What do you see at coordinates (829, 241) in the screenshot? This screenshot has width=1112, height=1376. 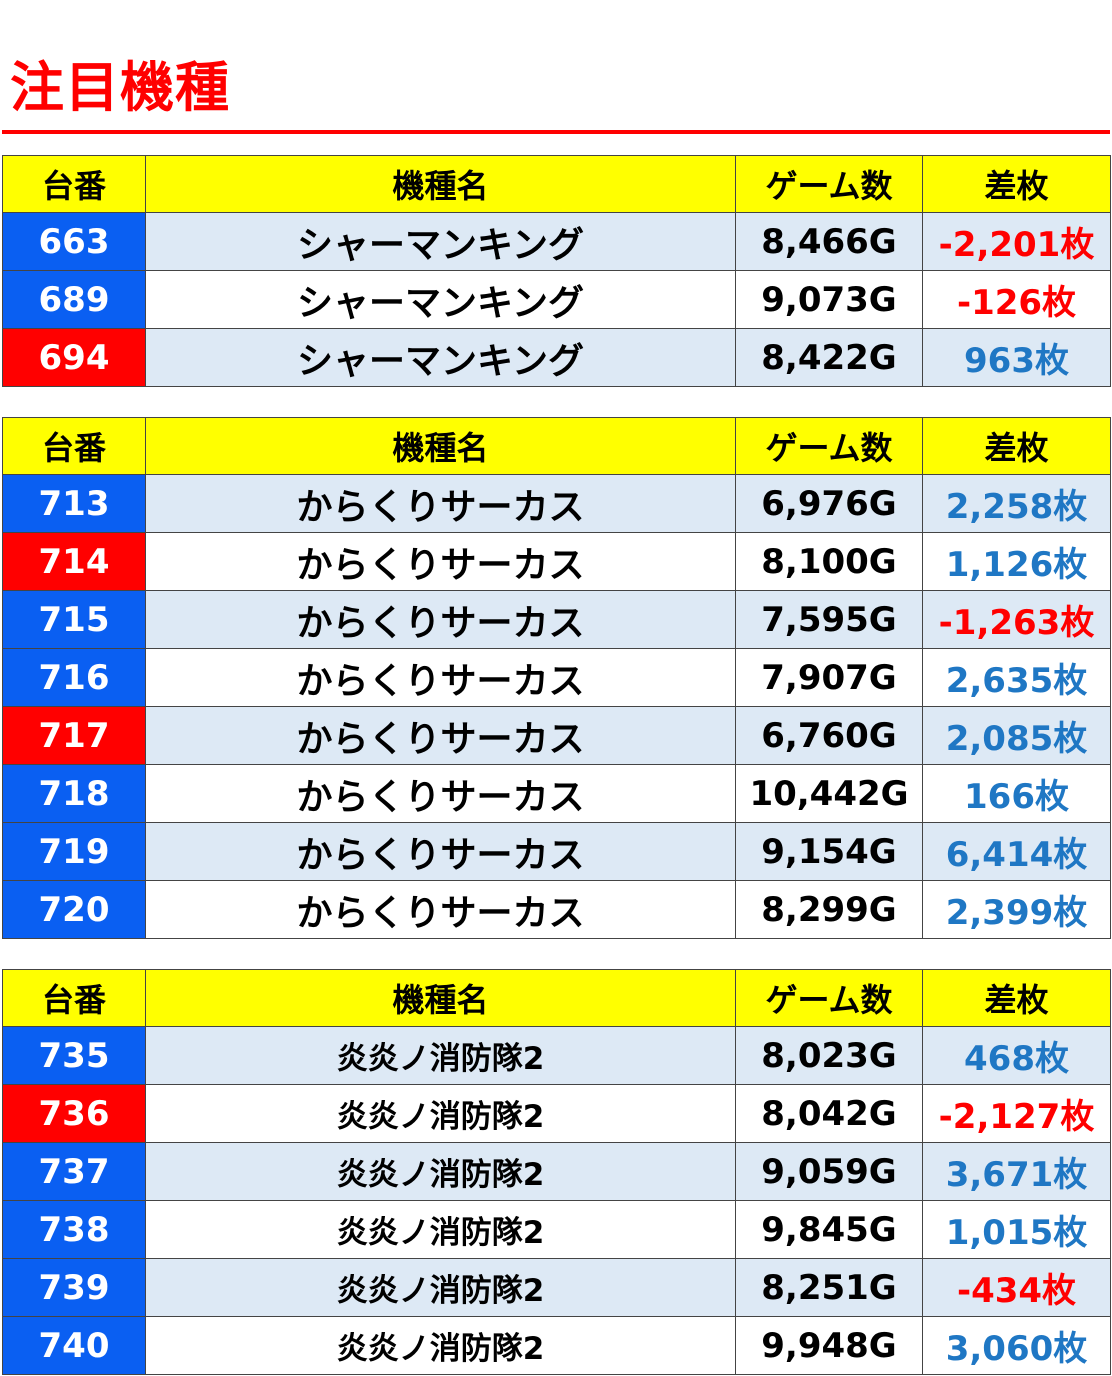 I see `game-count: 8,466G` at bounding box center [829, 241].